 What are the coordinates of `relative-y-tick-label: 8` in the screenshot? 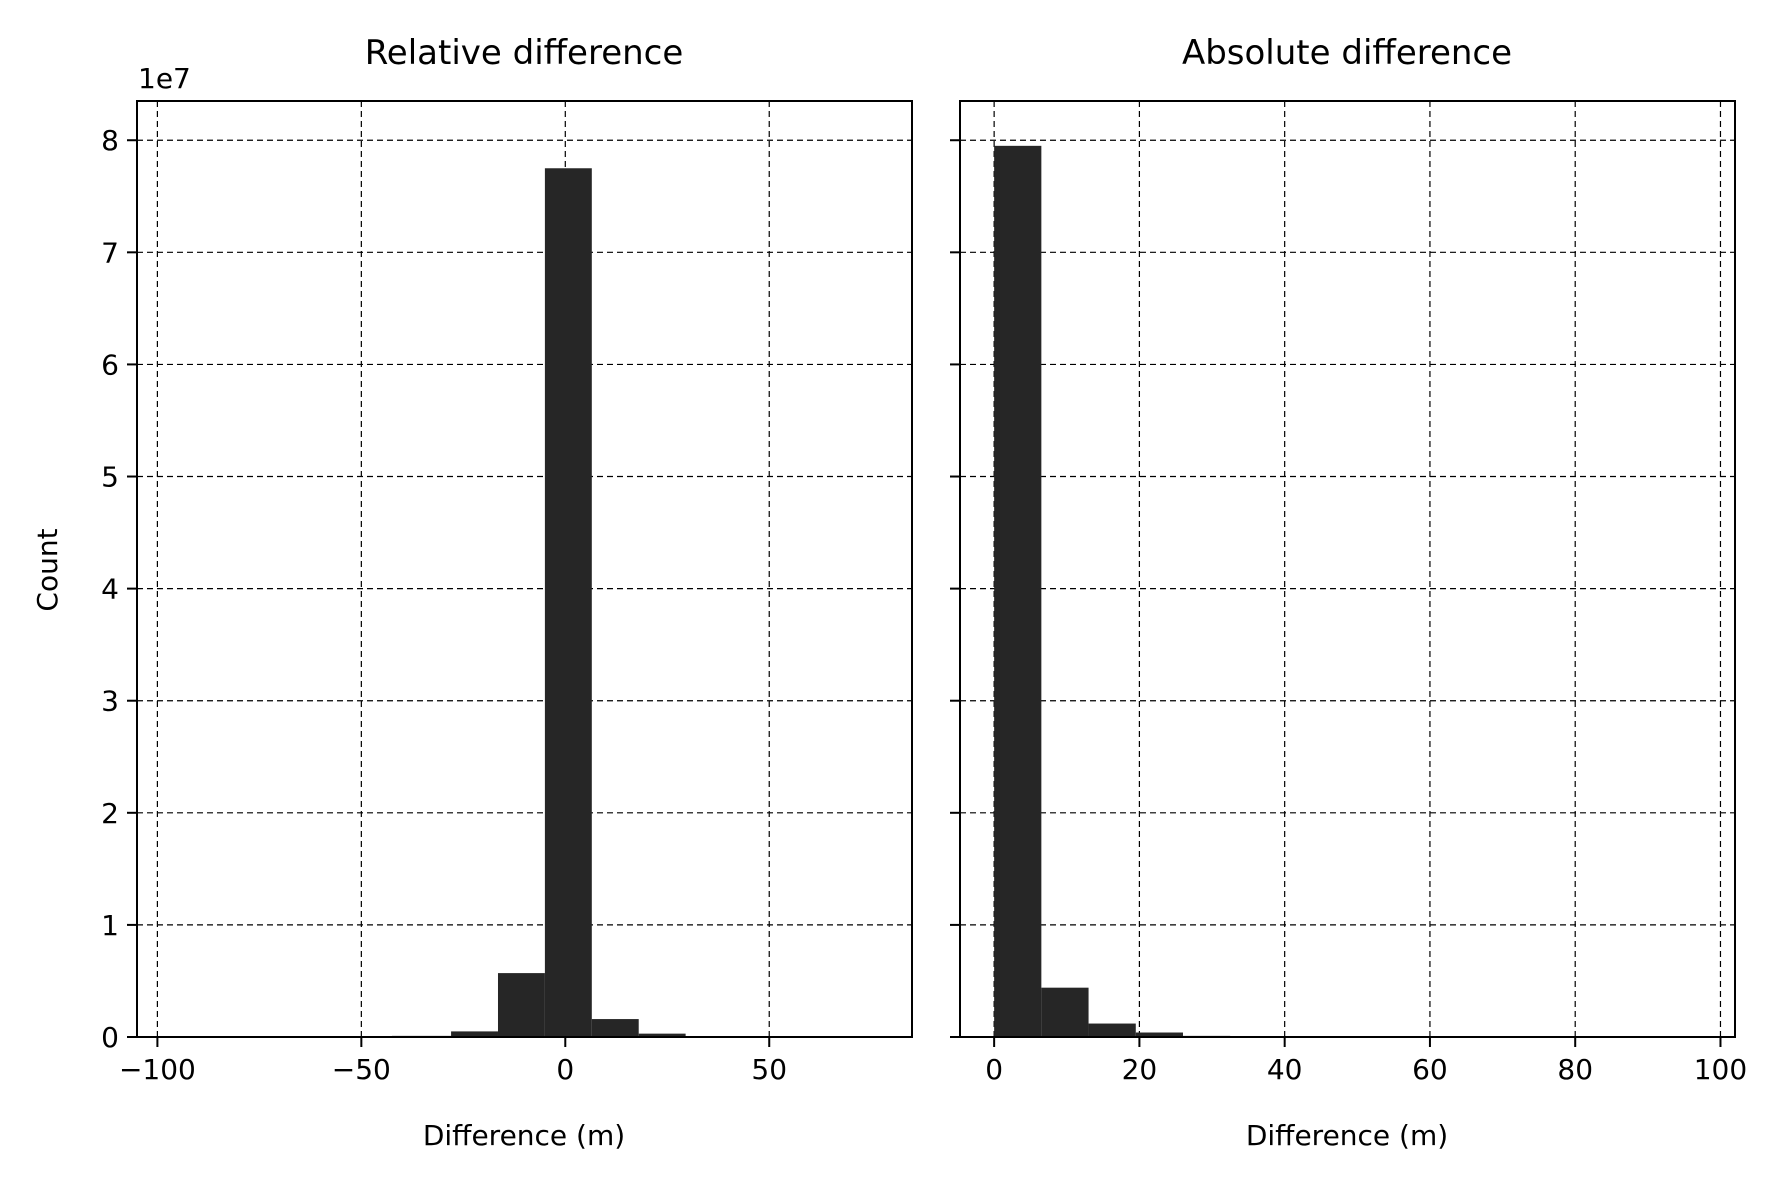 It's located at (110, 140).